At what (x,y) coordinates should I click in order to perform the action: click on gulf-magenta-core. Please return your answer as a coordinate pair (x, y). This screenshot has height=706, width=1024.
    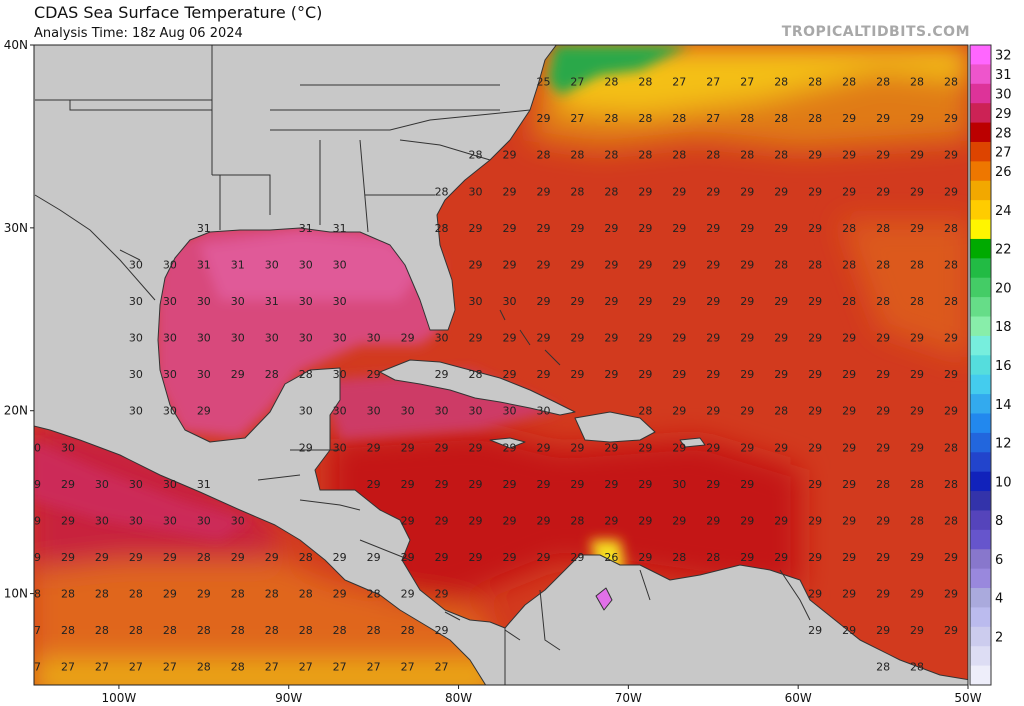
    Looking at the image, I should click on (310, 266).